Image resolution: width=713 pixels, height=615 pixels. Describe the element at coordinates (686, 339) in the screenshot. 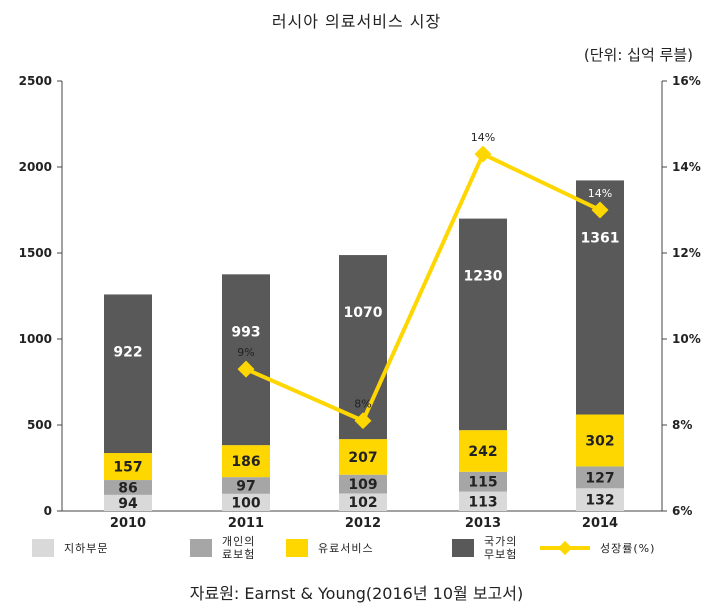

I see `right-tick-label: 10%` at that location.